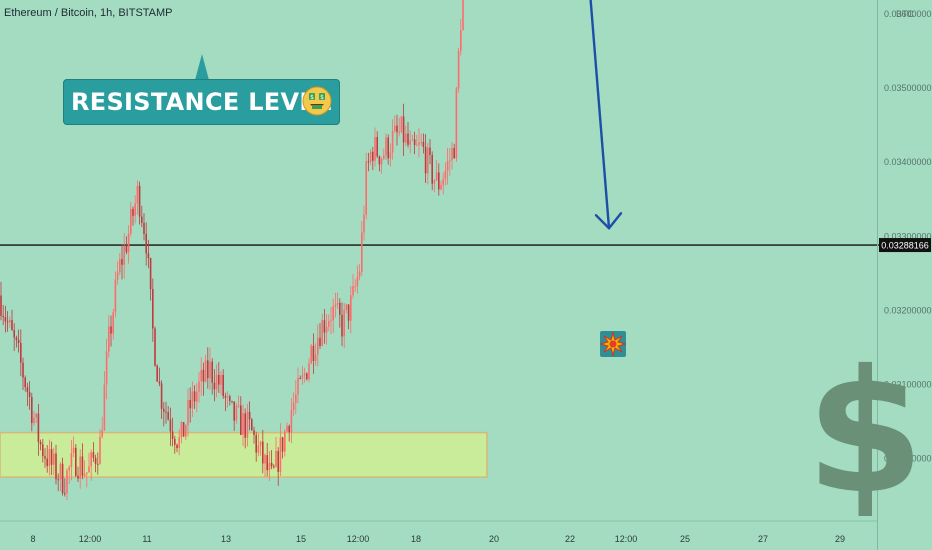 The height and width of the screenshot is (550, 932). Describe the element at coordinates (466, 535) in the screenshot. I see `time-axis-panel` at that location.